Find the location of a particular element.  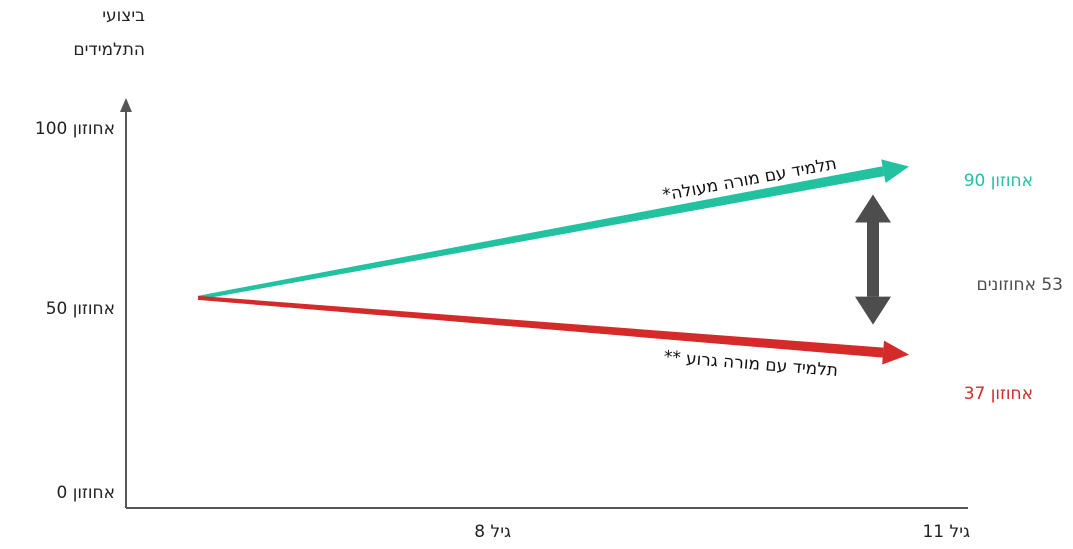

x-tick-label-8: גיל 8 is located at coordinates (492, 532).